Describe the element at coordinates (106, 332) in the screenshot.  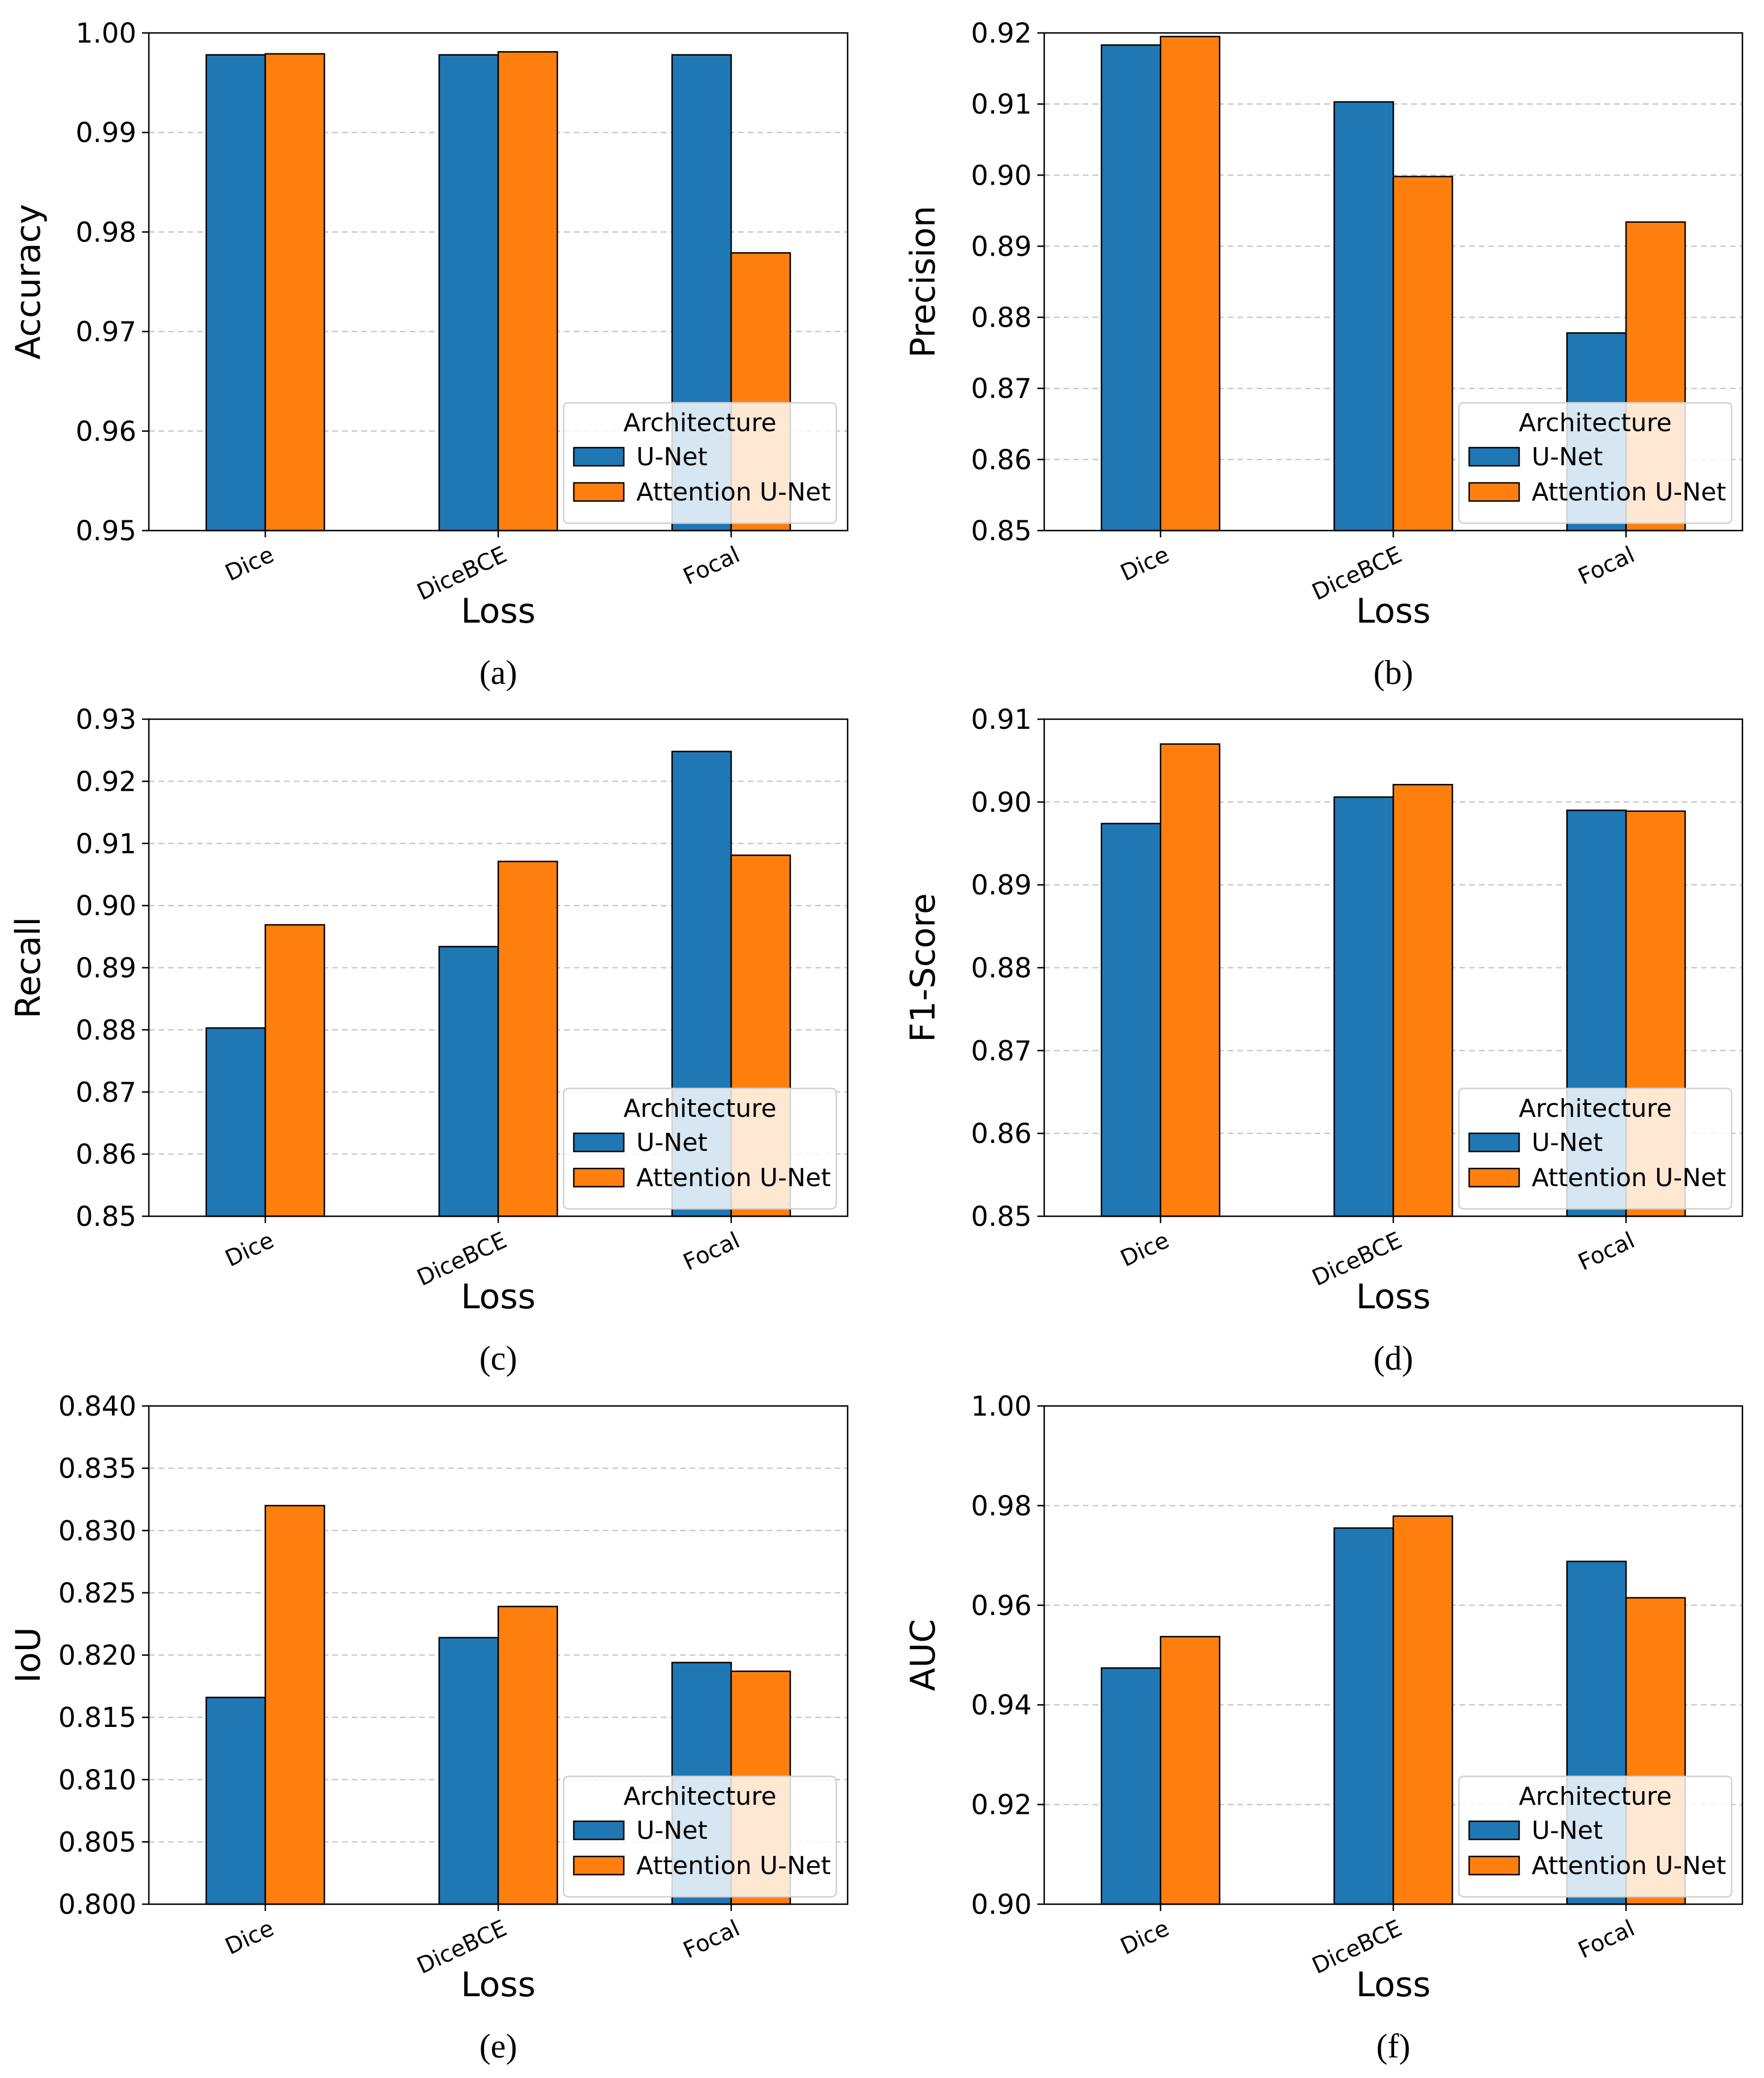
I see `y-tick-label: 0.97` at that location.